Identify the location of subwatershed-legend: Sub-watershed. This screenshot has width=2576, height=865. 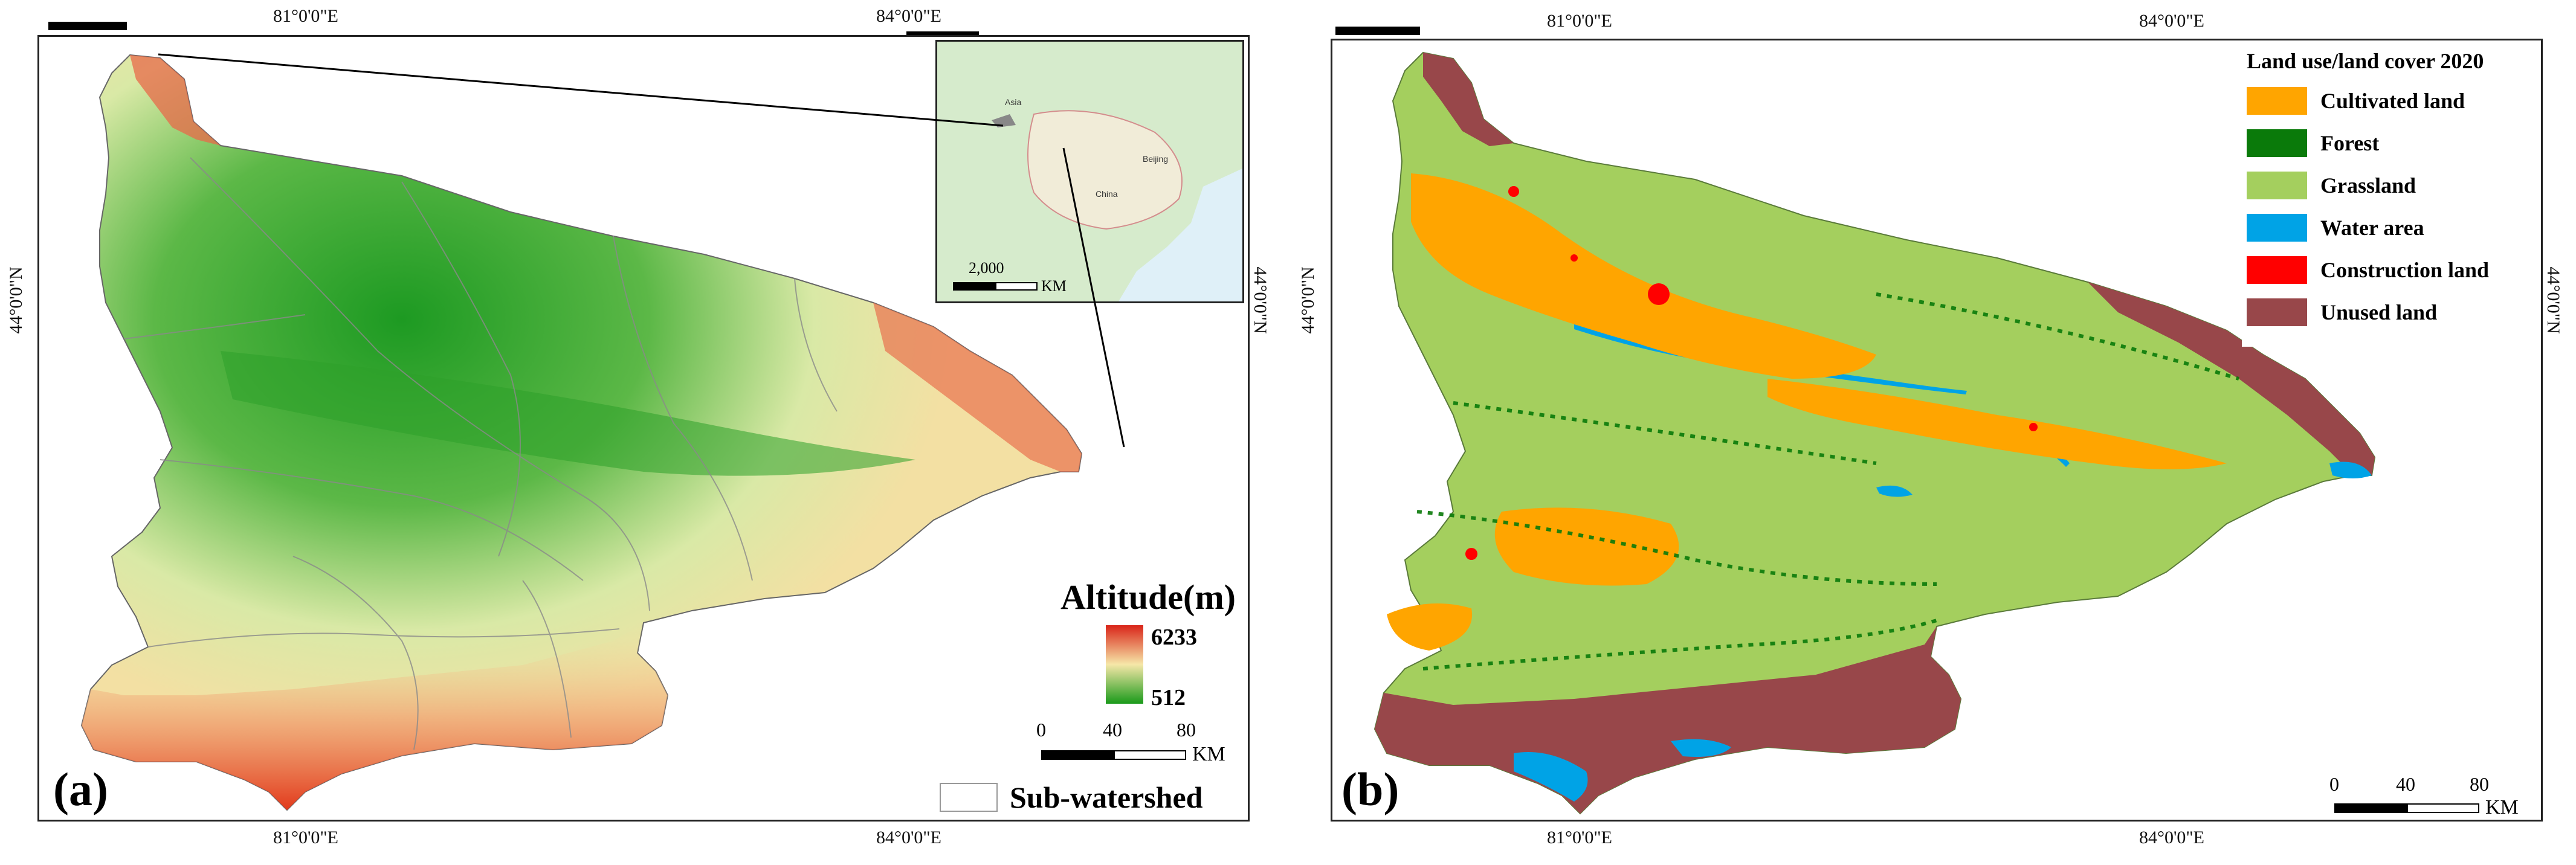
(1091, 797).